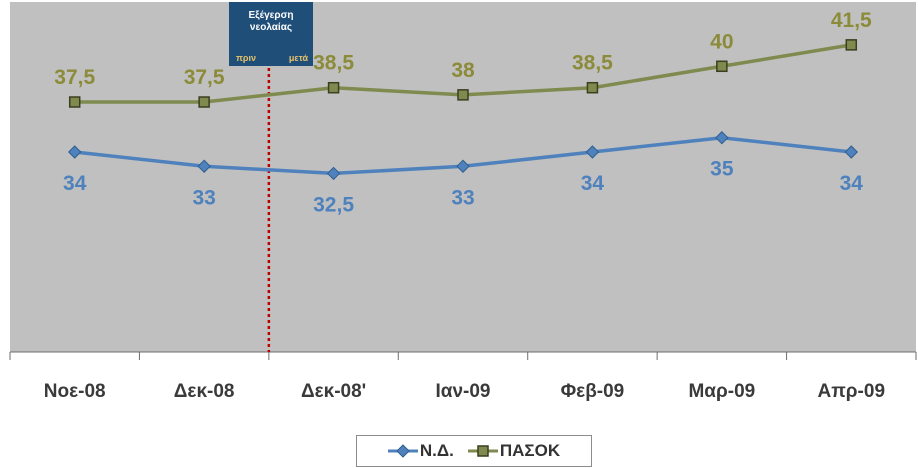 This screenshot has width=918, height=468. I want to click on data-label: 35, so click(722, 169).